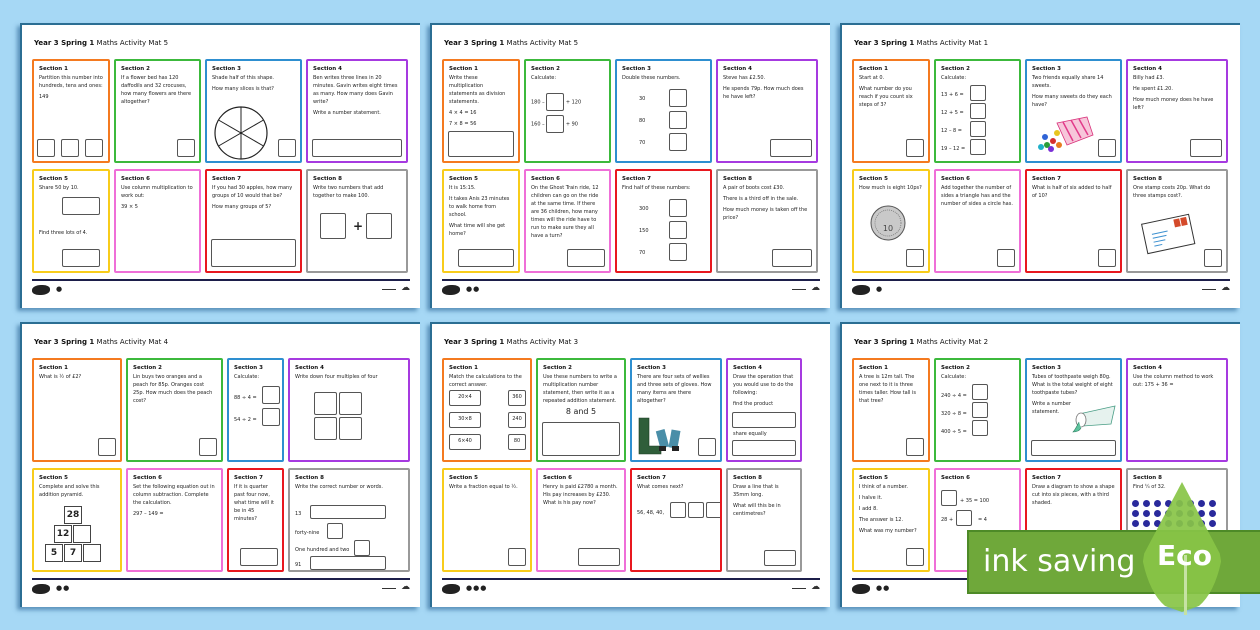 The height and width of the screenshot is (630, 1260). Describe the element at coordinates (465, 398) in the screenshot. I see `match-item: 20×4` at that location.